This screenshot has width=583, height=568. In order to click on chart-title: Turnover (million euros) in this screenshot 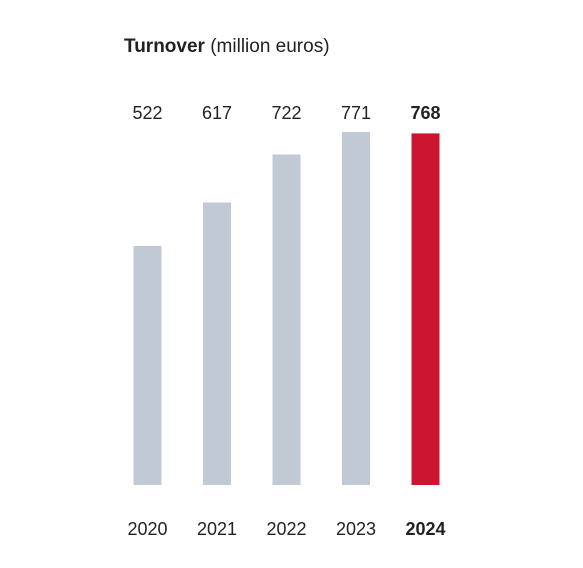, I will do `click(227, 47)`.